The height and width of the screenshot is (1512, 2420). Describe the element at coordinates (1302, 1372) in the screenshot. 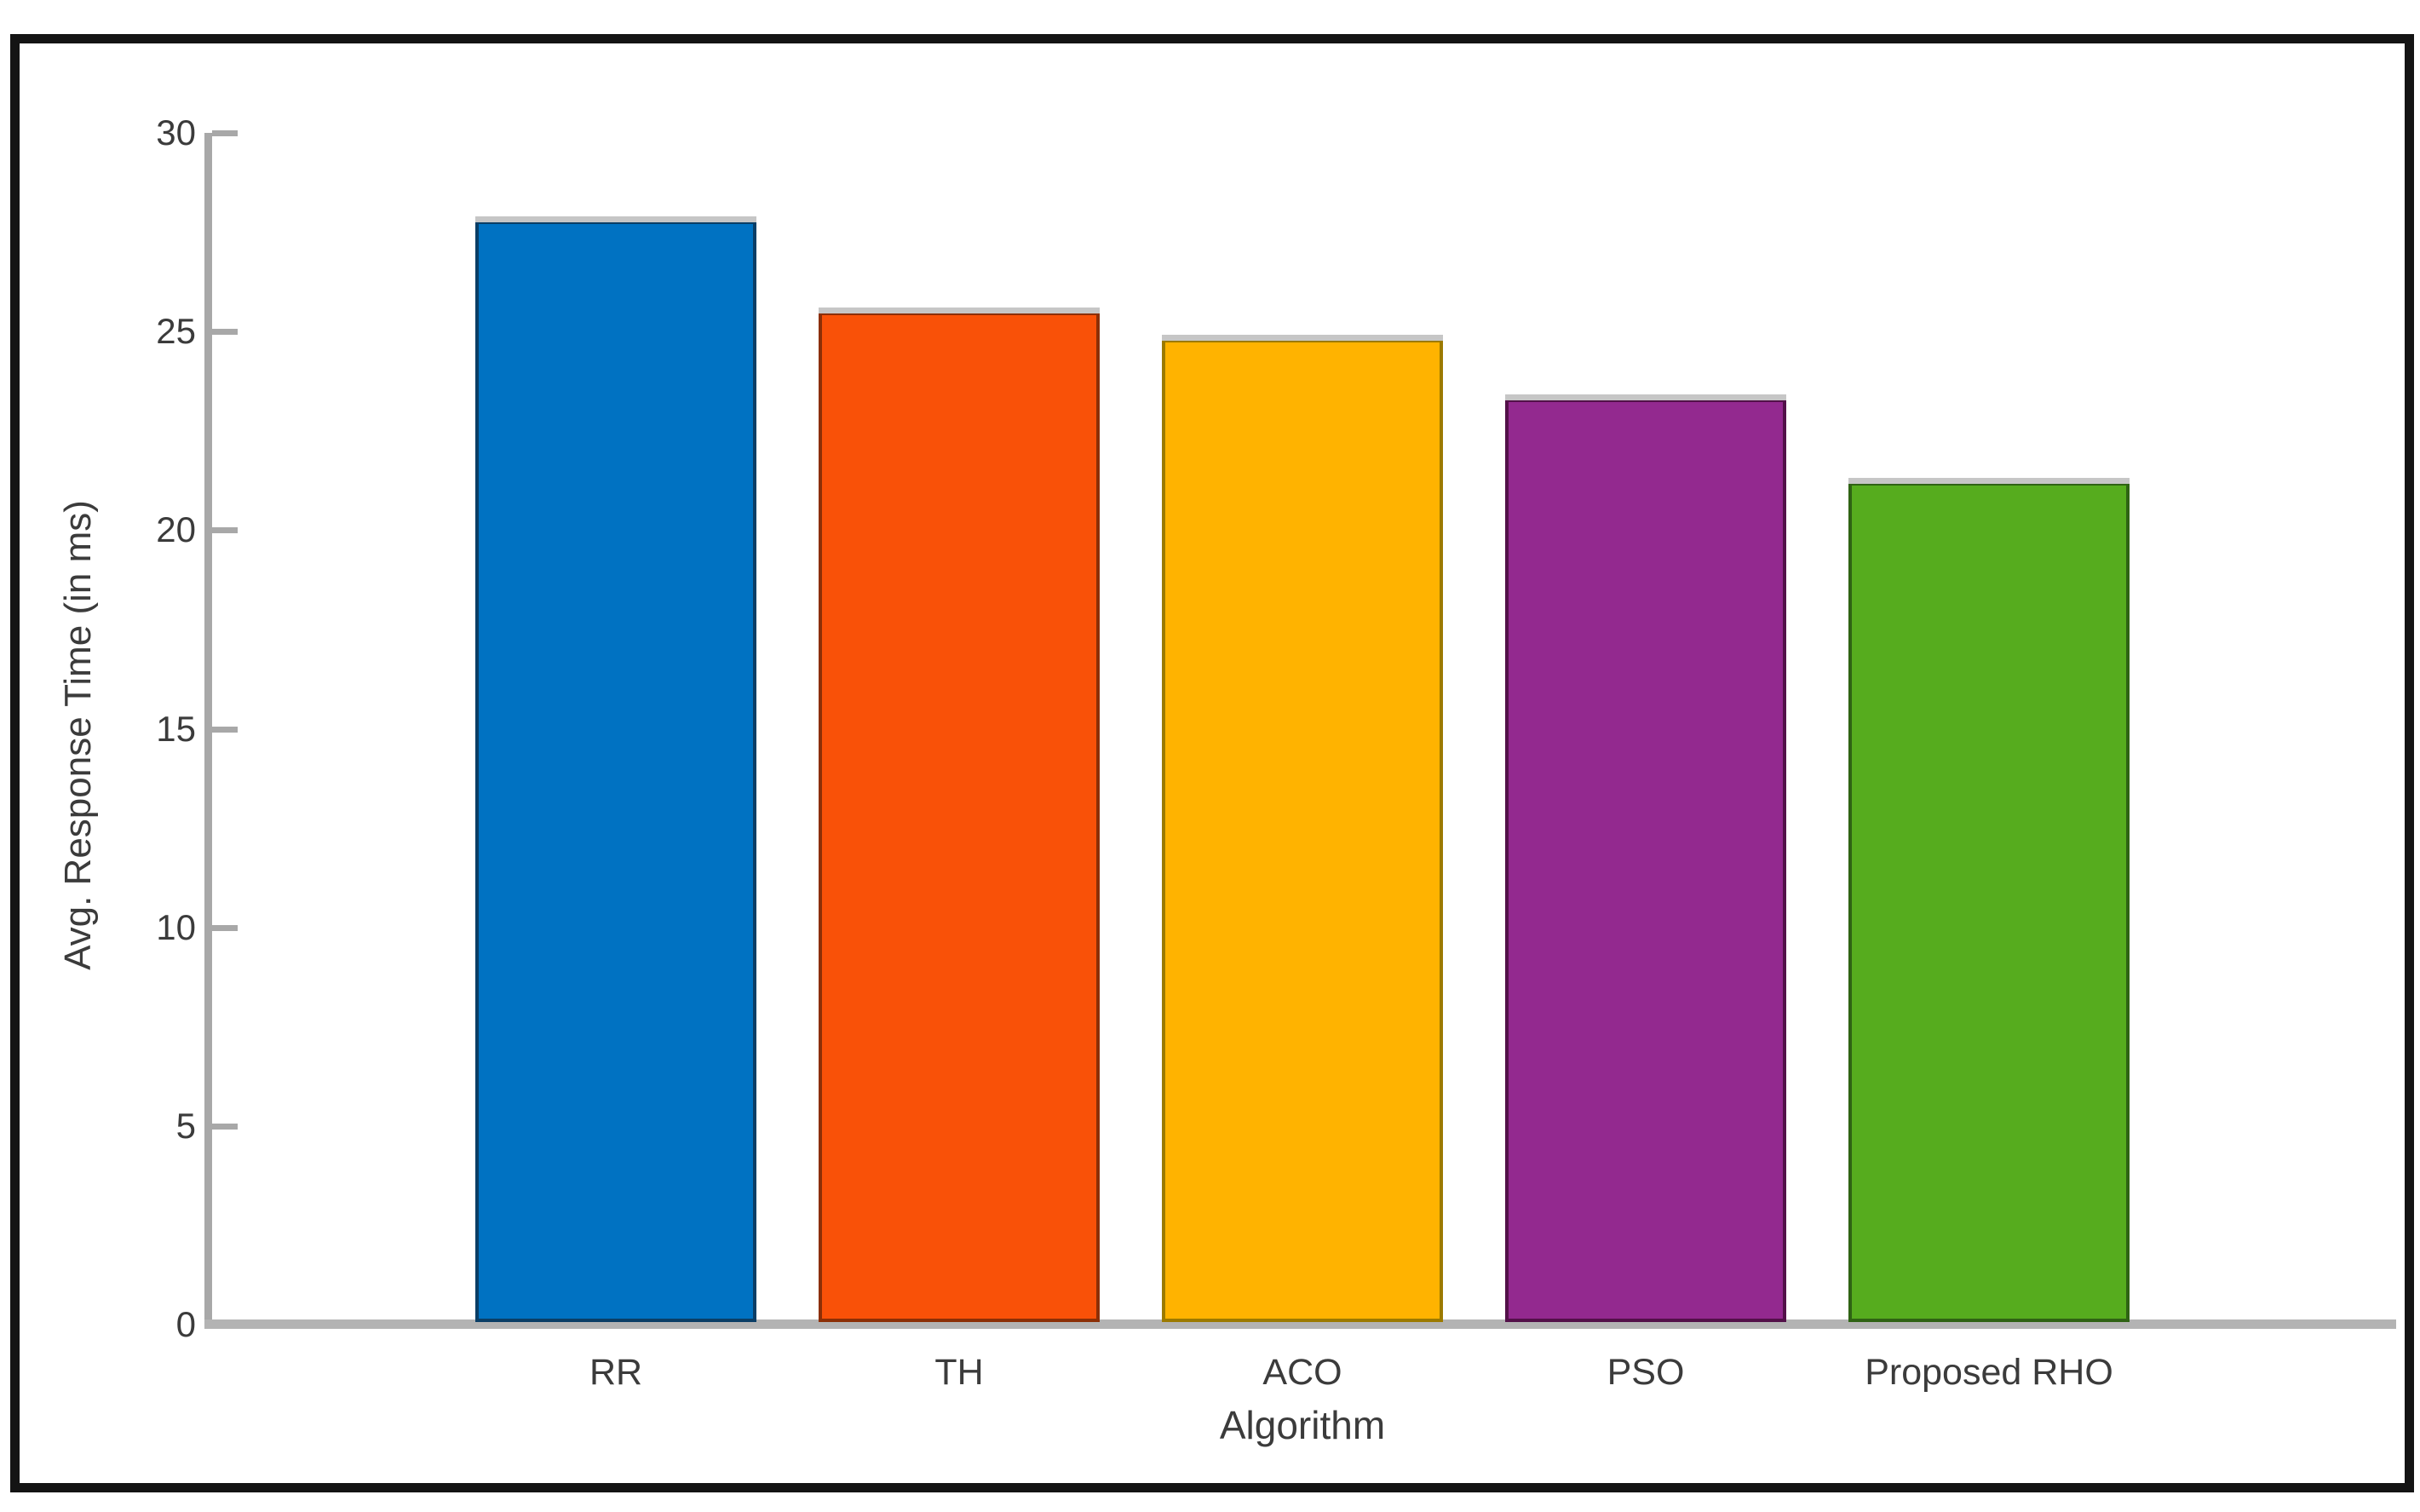

I see `x-tick-label-aco: ACO` at that location.